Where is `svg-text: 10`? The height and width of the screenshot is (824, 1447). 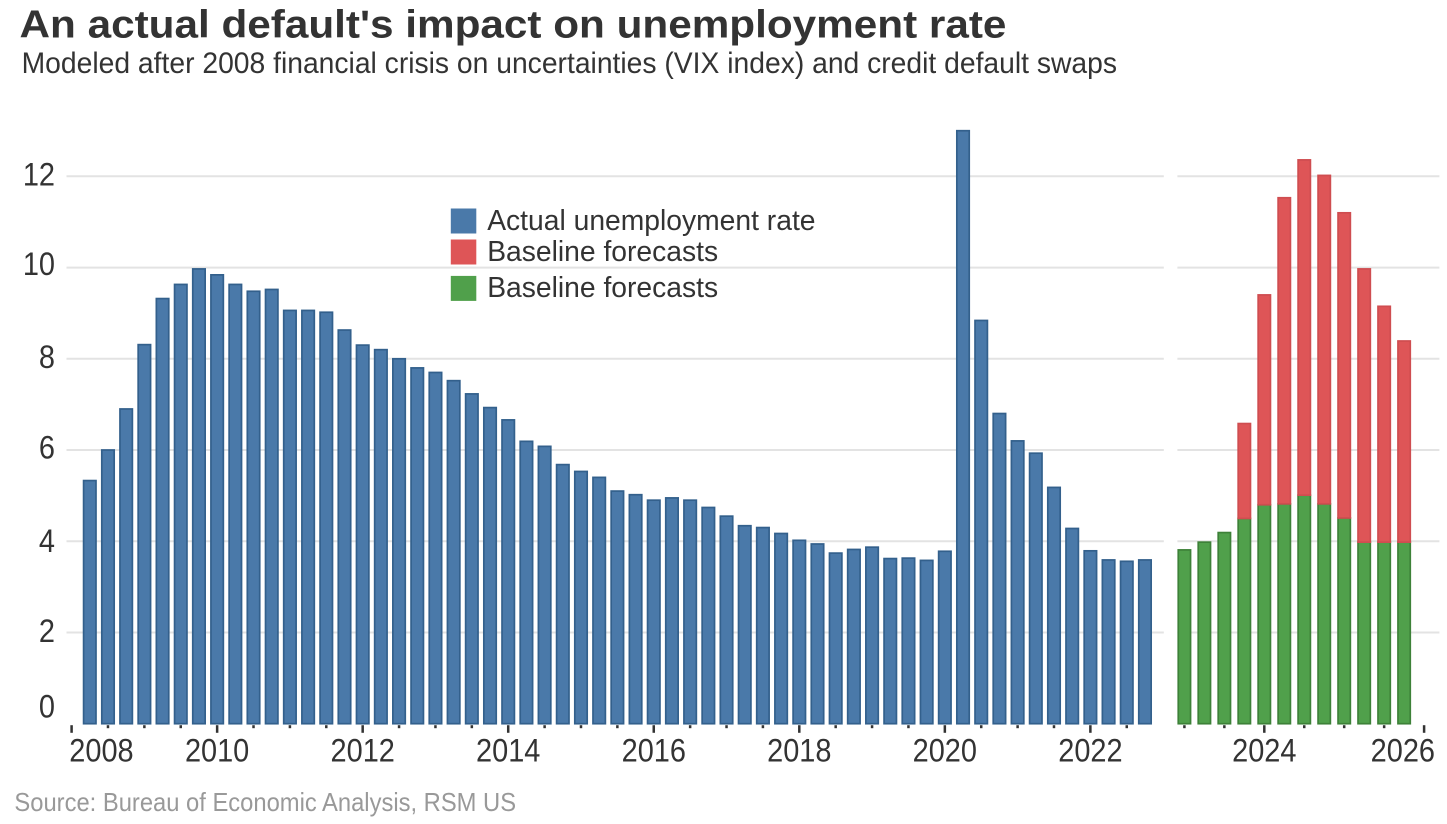 svg-text: 10 is located at coordinates (39, 264).